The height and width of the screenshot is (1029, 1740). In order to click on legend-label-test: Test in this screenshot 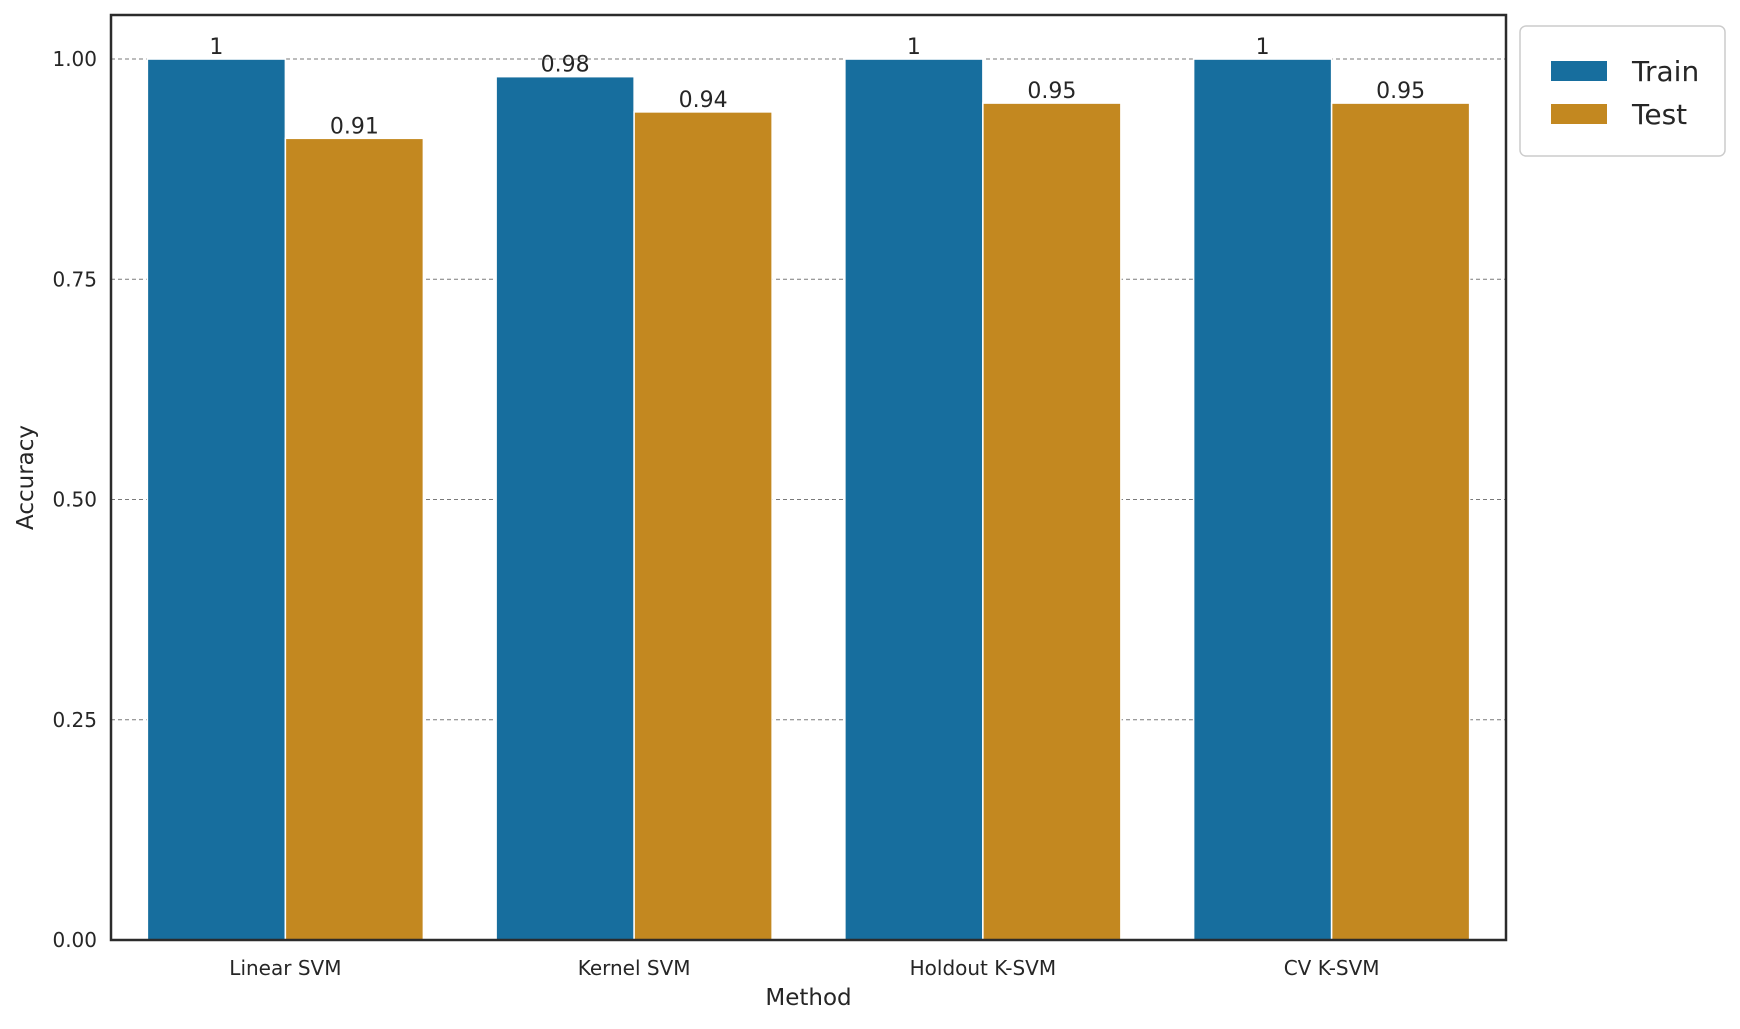, I will do `click(1659, 114)`.